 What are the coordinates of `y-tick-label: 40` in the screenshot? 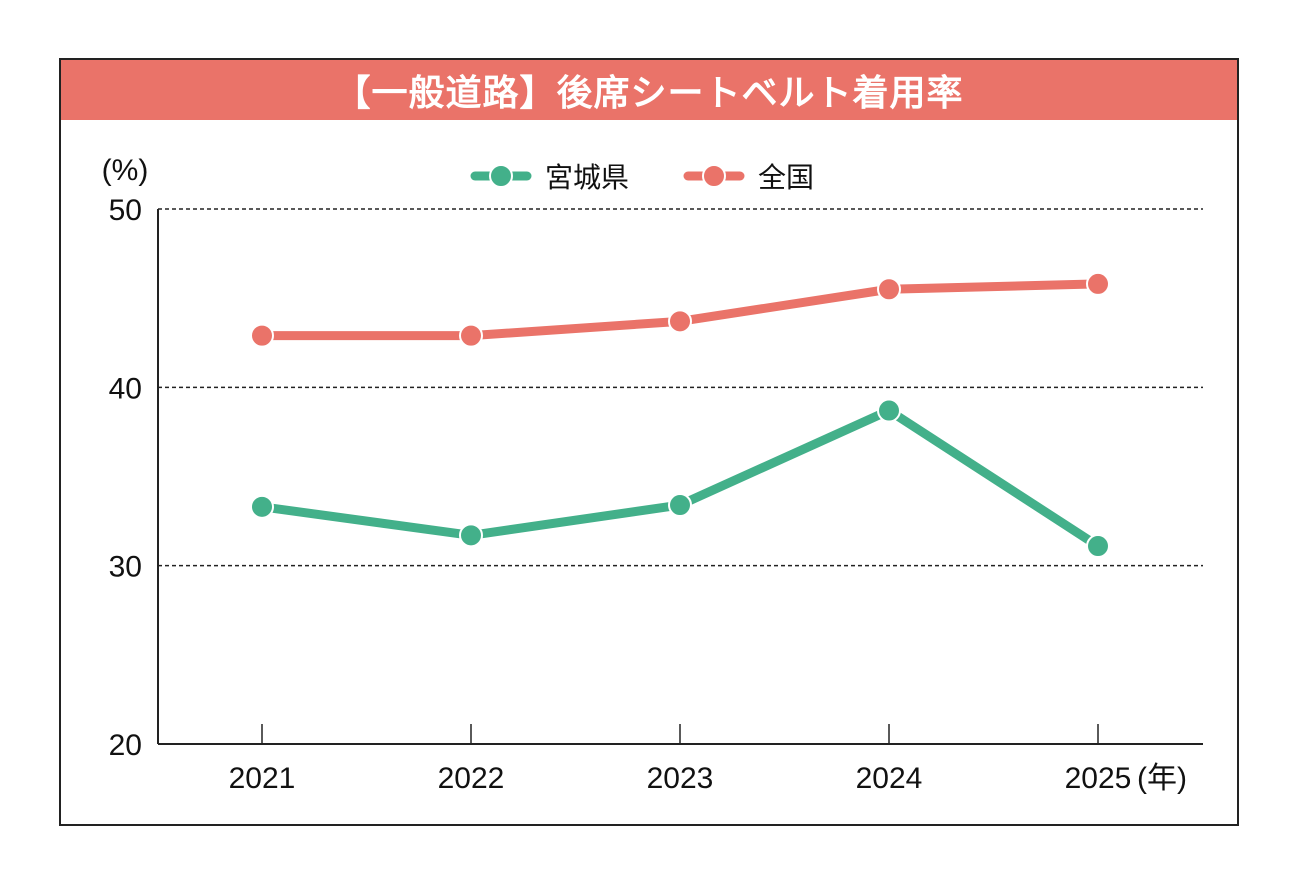 It's located at (125, 388).